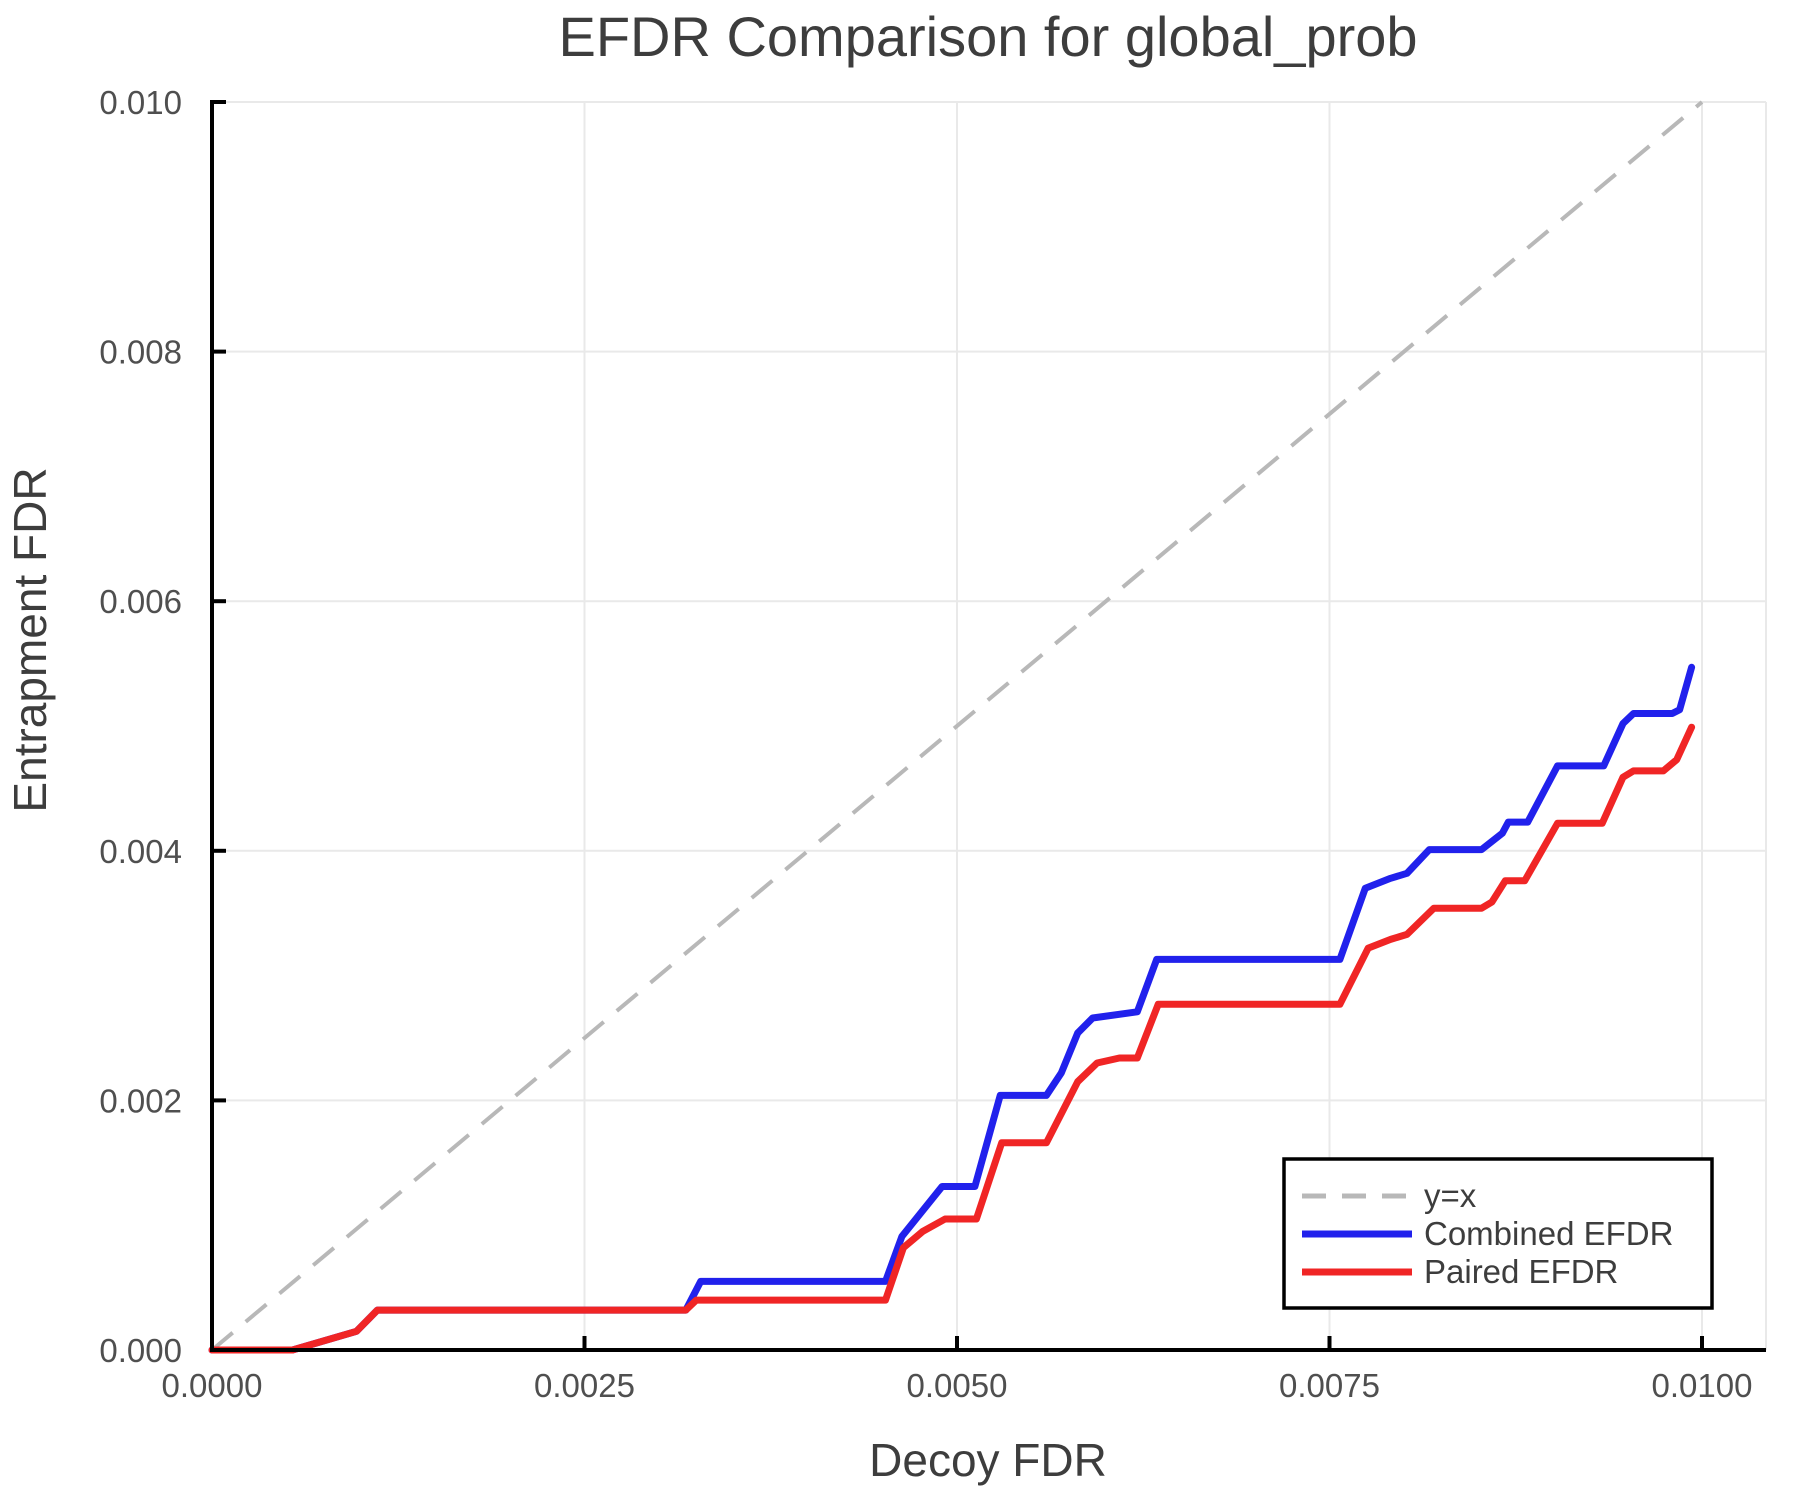  I want to click on y-tick-label: 0.000, so click(140, 1350).